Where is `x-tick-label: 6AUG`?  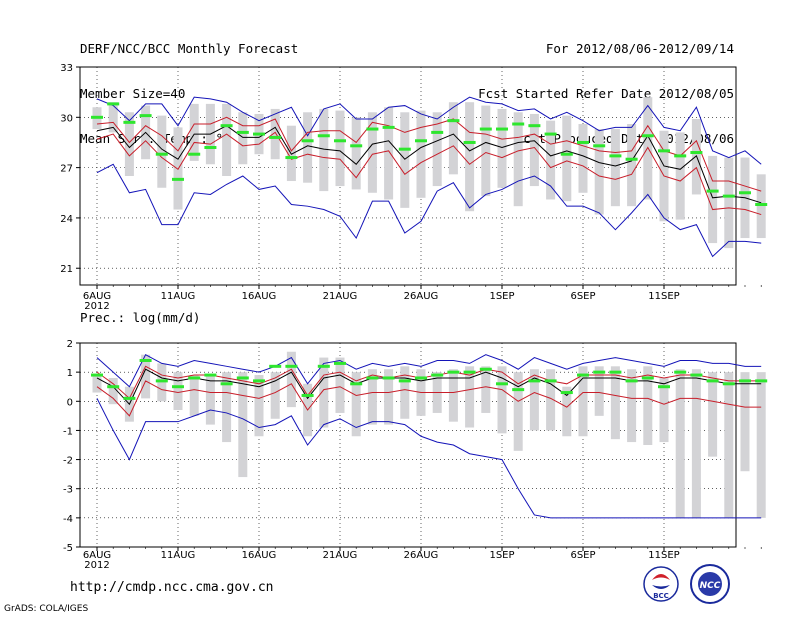
x-tick-label: 6AUG is located at coordinates (97, 555).